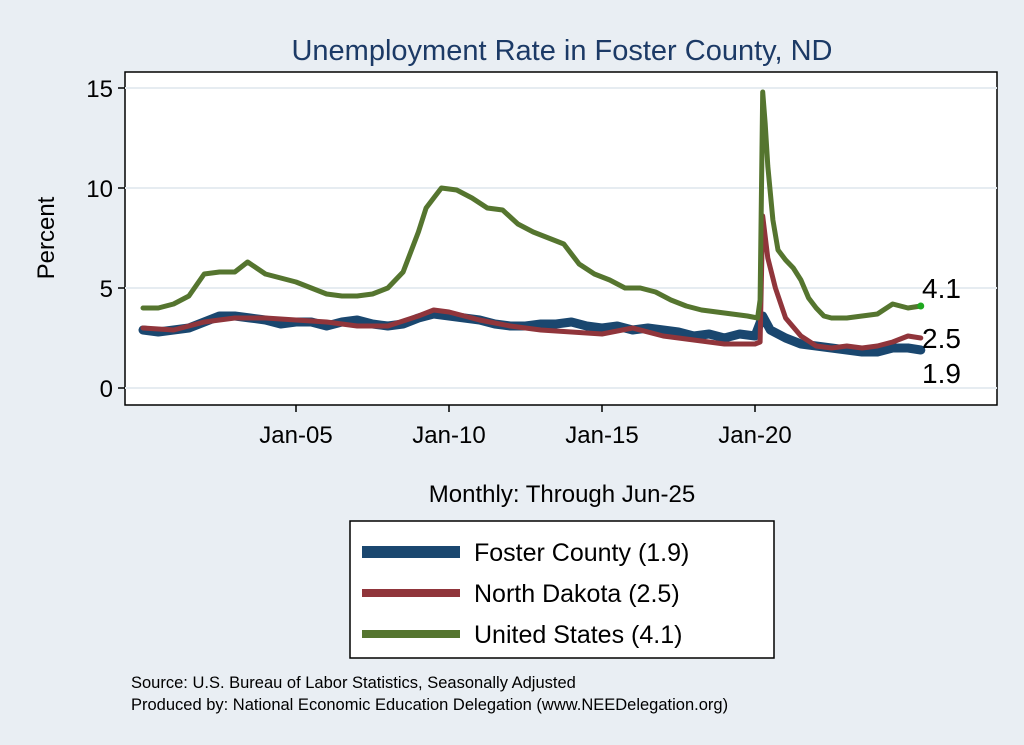 This screenshot has height=745, width=1024. I want to click on end-labels: 4.1 2.5 1.9, so click(941, 331).